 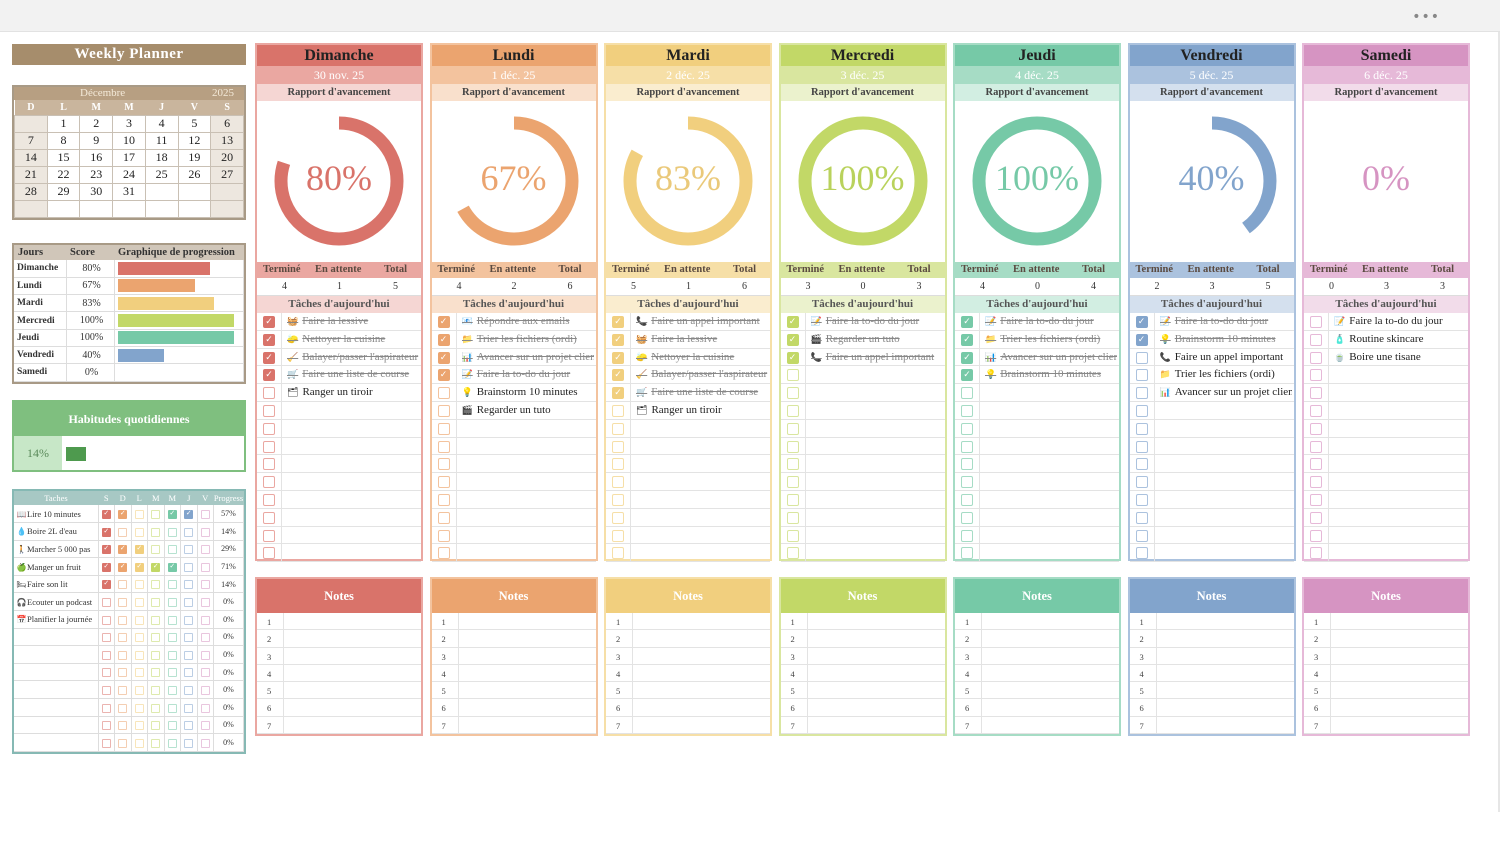 What do you see at coordinates (227, 140) in the screenshot?
I see `calendar-day: 13` at bounding box center [227, 140].